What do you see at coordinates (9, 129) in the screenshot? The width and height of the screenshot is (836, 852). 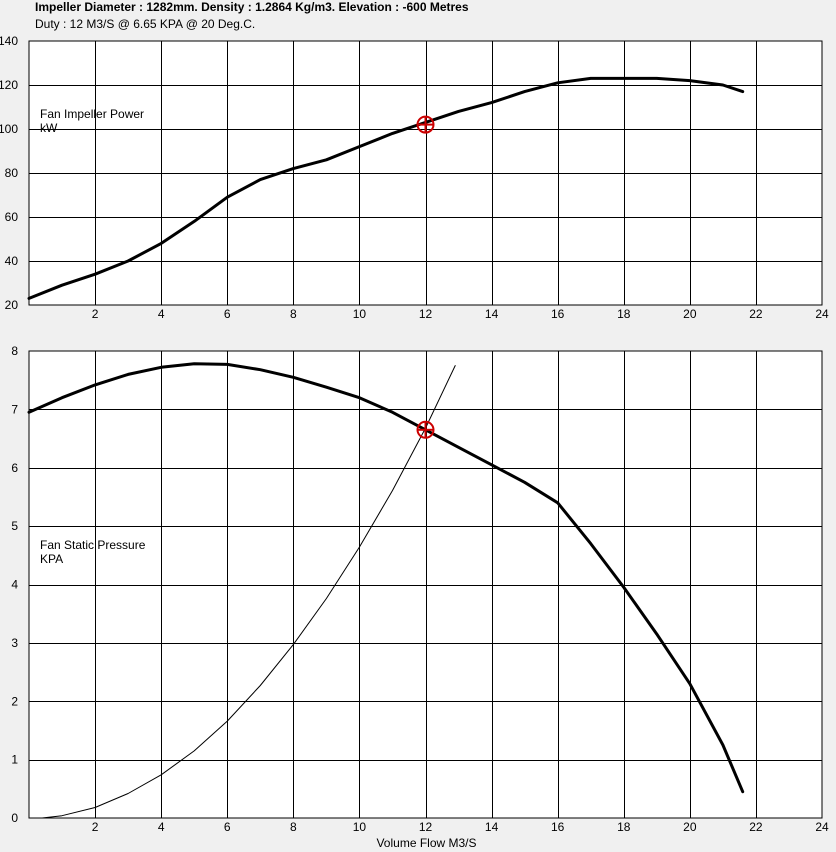 I see `y-tick-label: 100` at bounding box center [9, 129].